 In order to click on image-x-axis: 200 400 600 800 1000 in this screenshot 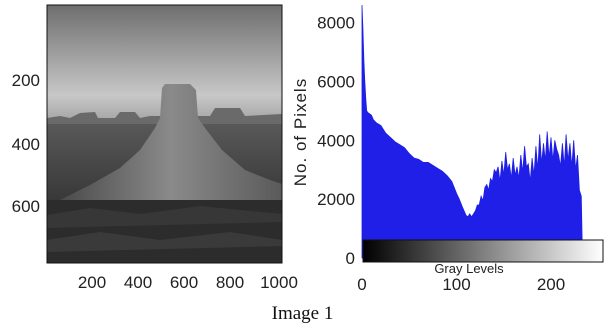, I will do `click(188, 282)`.